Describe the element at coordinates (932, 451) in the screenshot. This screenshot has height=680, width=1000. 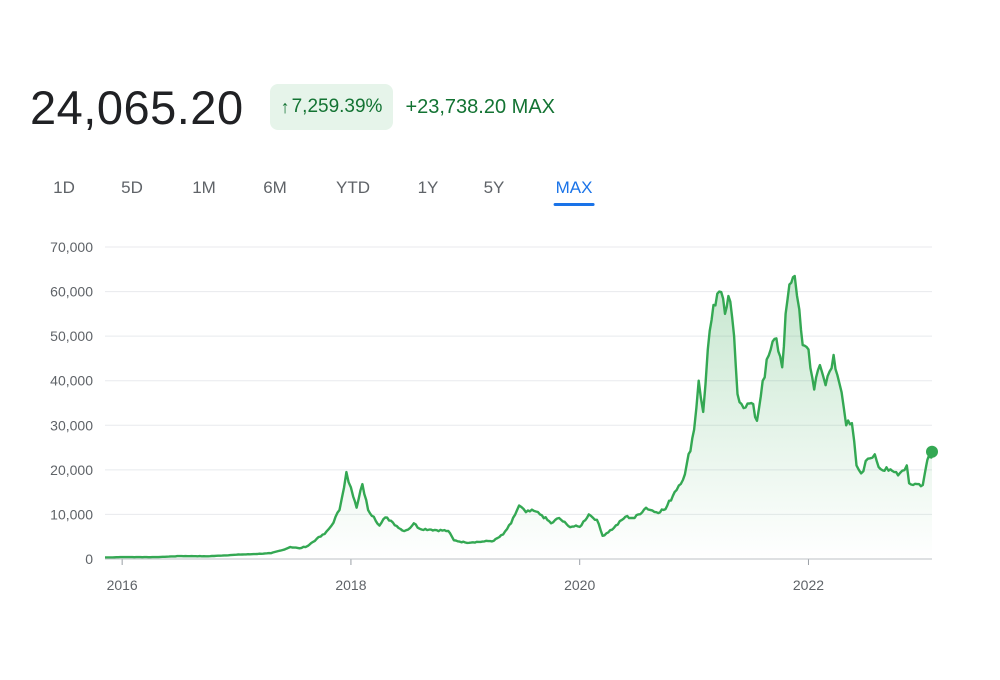
I see `current-price-dot` at that location.